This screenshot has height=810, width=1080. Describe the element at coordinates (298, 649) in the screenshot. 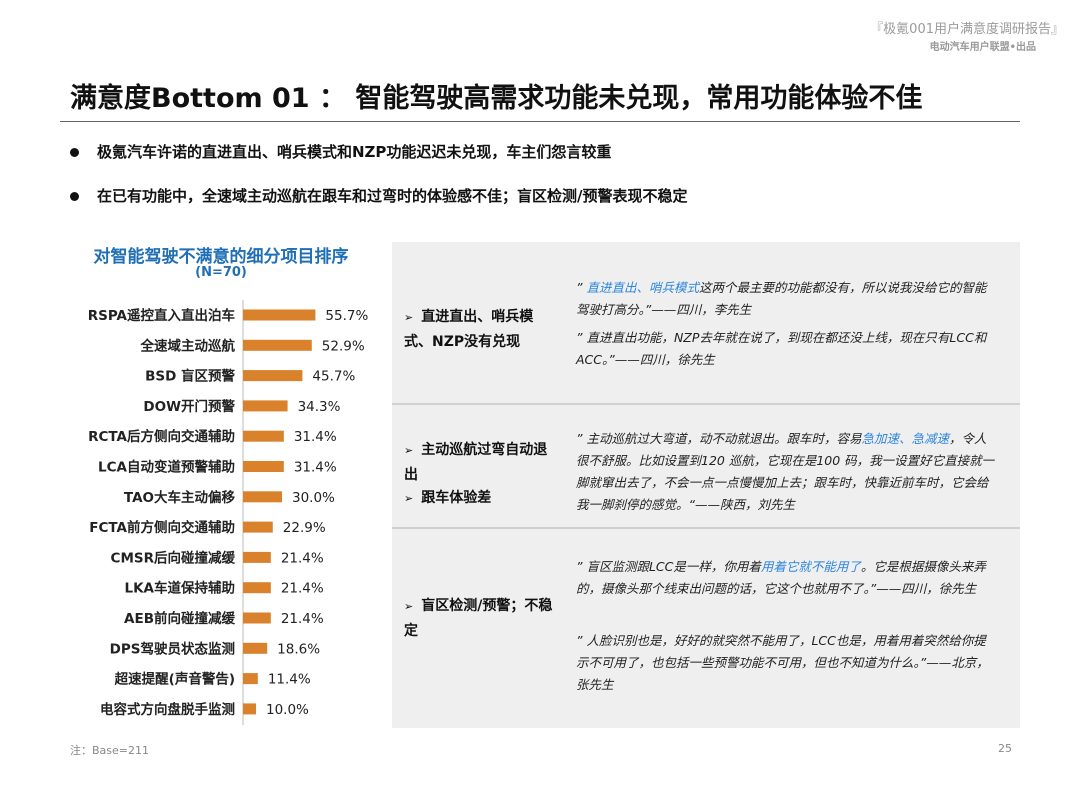

I see `value-label: 18.6%` at that location.